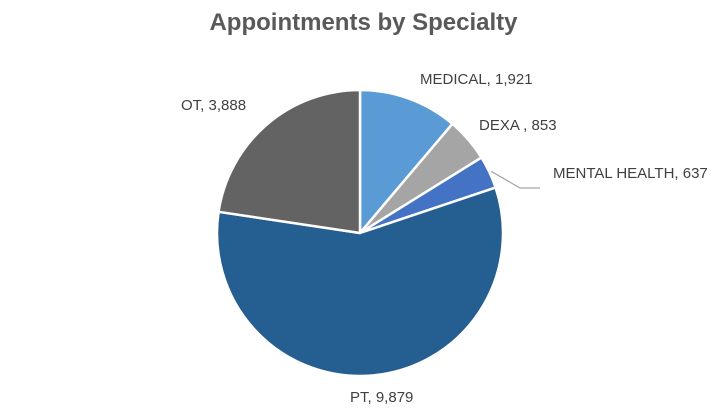 The width and height of the screenshot is (727, 418). I want to click on slice-label-ot: OT, 3,888, so click(213, 105).